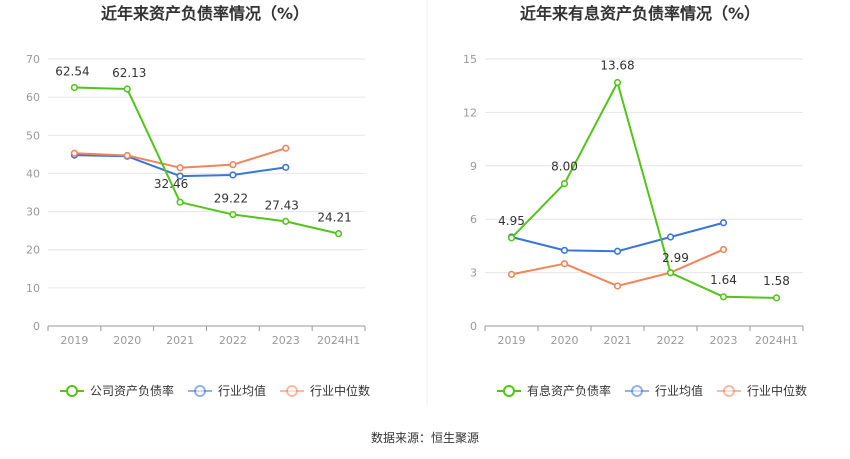 The image size is (850, 459). What do you see at coordinates (473, 273) in the screenshot?
I see `y-tick-label: 3` at bounding box center [473, 273].